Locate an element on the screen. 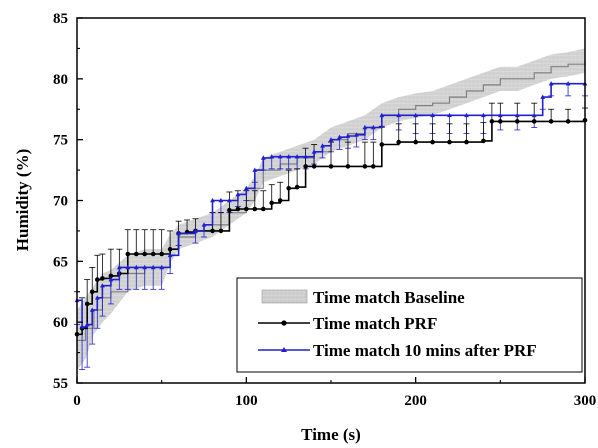 The image size is (598, 448). x-tick-label: 300 is located at coordinates (585, 401).